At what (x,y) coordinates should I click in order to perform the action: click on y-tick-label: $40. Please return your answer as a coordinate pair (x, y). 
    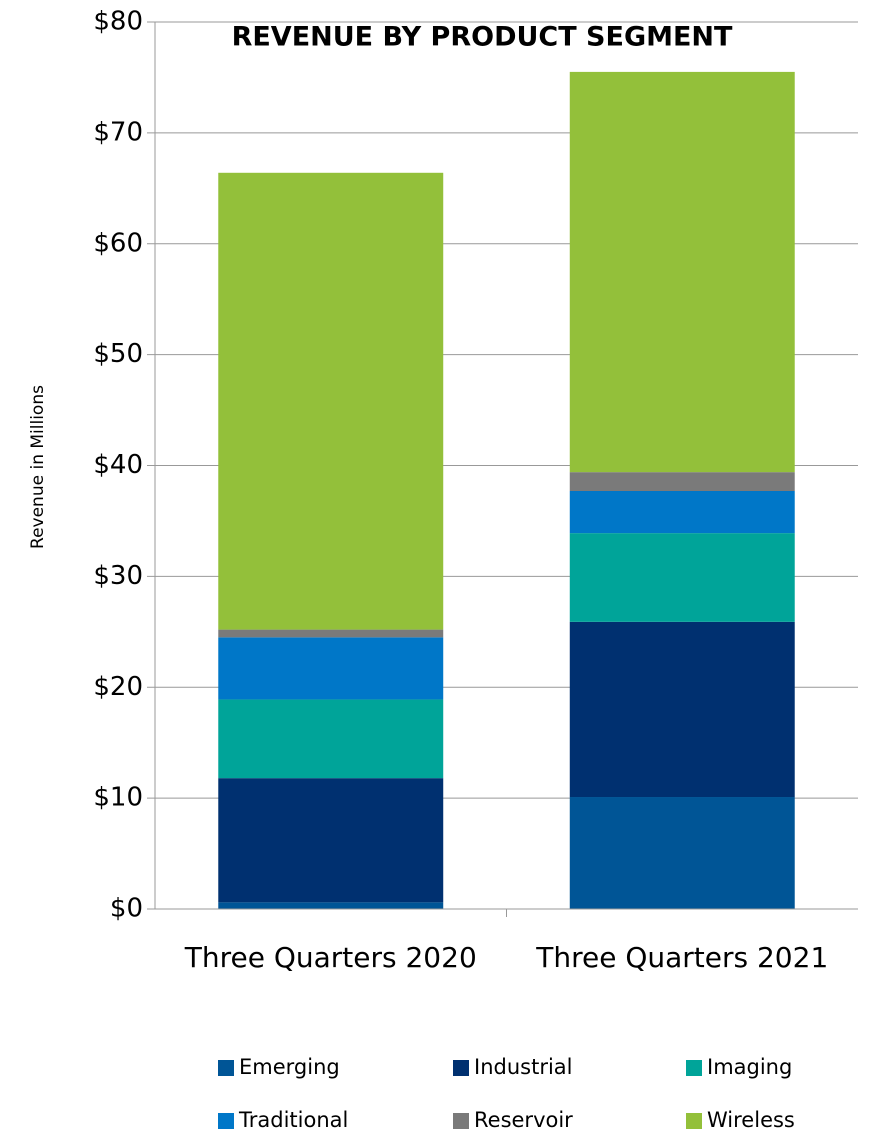
    Looking at the image, I should click on (118, 465).